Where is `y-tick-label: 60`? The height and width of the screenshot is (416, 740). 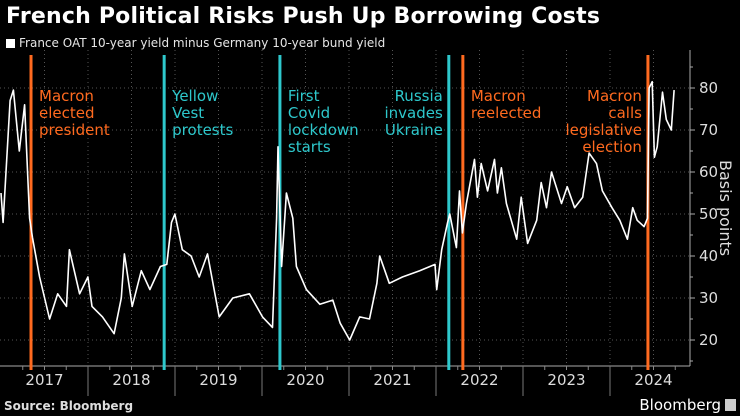 y-tick-label: 60 is located at coordinates (709, 172).